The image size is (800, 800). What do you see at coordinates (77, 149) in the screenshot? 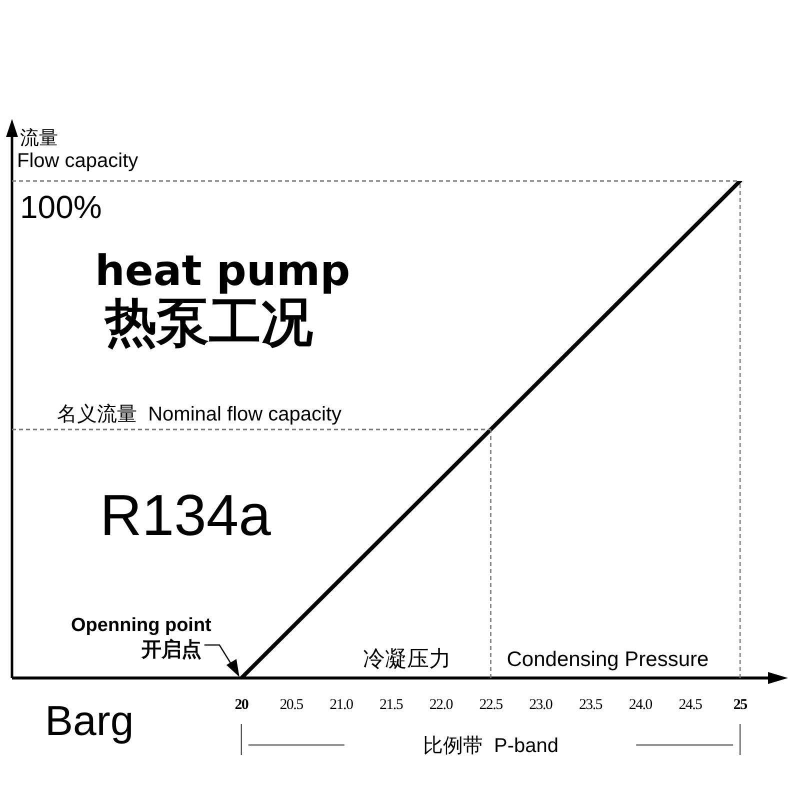
I see `y-axis-title: 流量 Flow capacity` at bounding box center [77, 149].